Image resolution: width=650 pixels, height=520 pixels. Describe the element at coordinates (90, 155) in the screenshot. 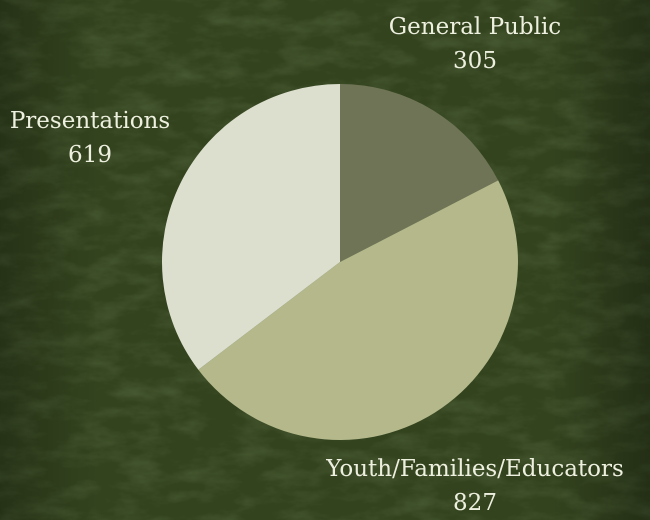

I see `slice-value-text: 619` at that location.